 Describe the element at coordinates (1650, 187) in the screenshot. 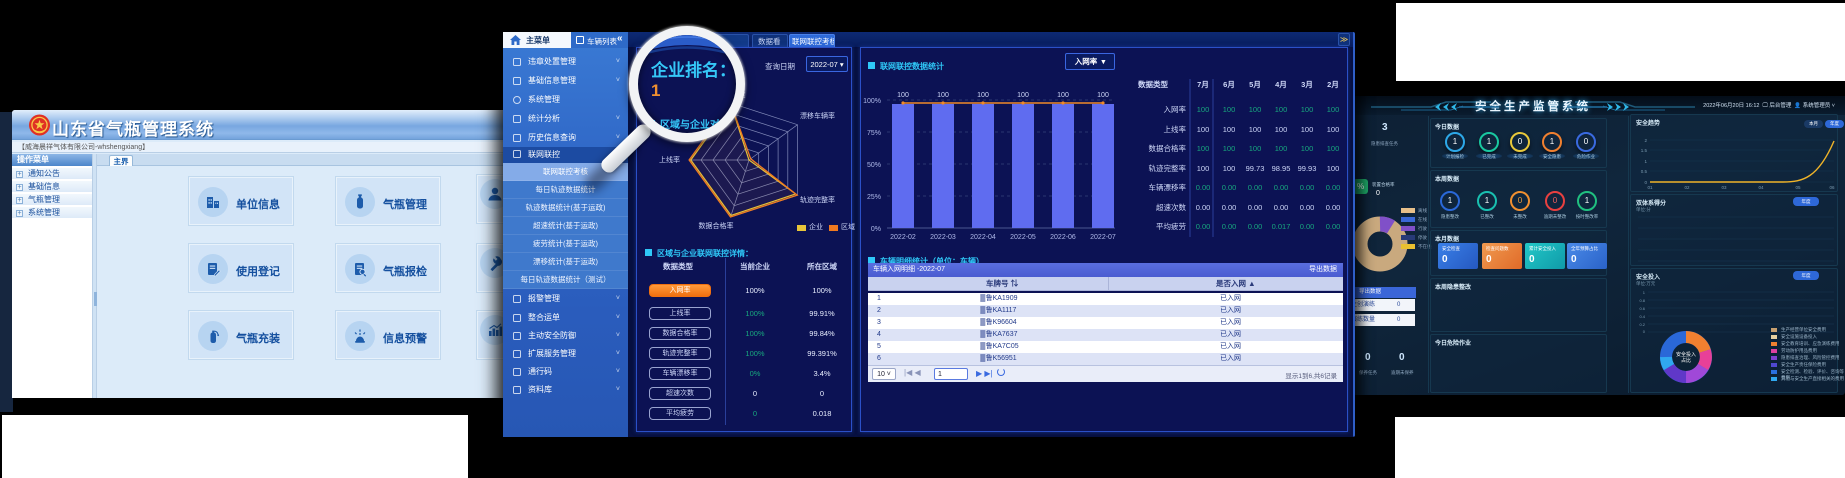

I see `svg-text: 01` at that location.